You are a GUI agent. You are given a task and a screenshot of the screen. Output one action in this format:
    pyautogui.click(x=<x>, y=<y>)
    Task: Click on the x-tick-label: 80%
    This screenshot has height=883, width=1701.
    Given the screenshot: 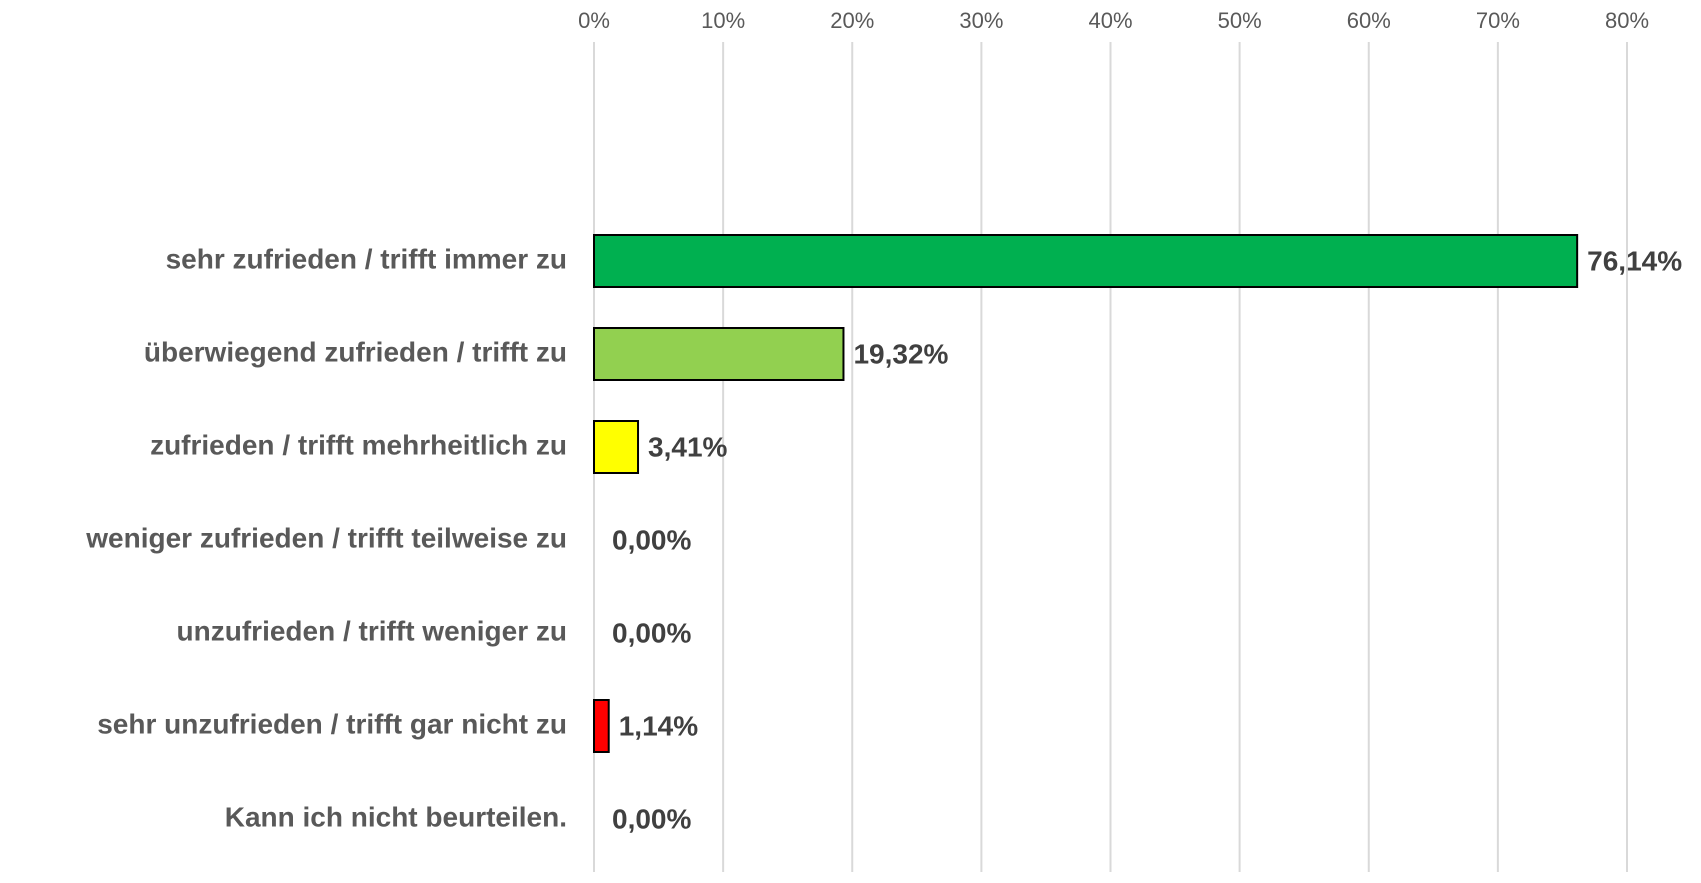 What is the action you would take?
    pyautogui.click(x=1627, y=20)
    